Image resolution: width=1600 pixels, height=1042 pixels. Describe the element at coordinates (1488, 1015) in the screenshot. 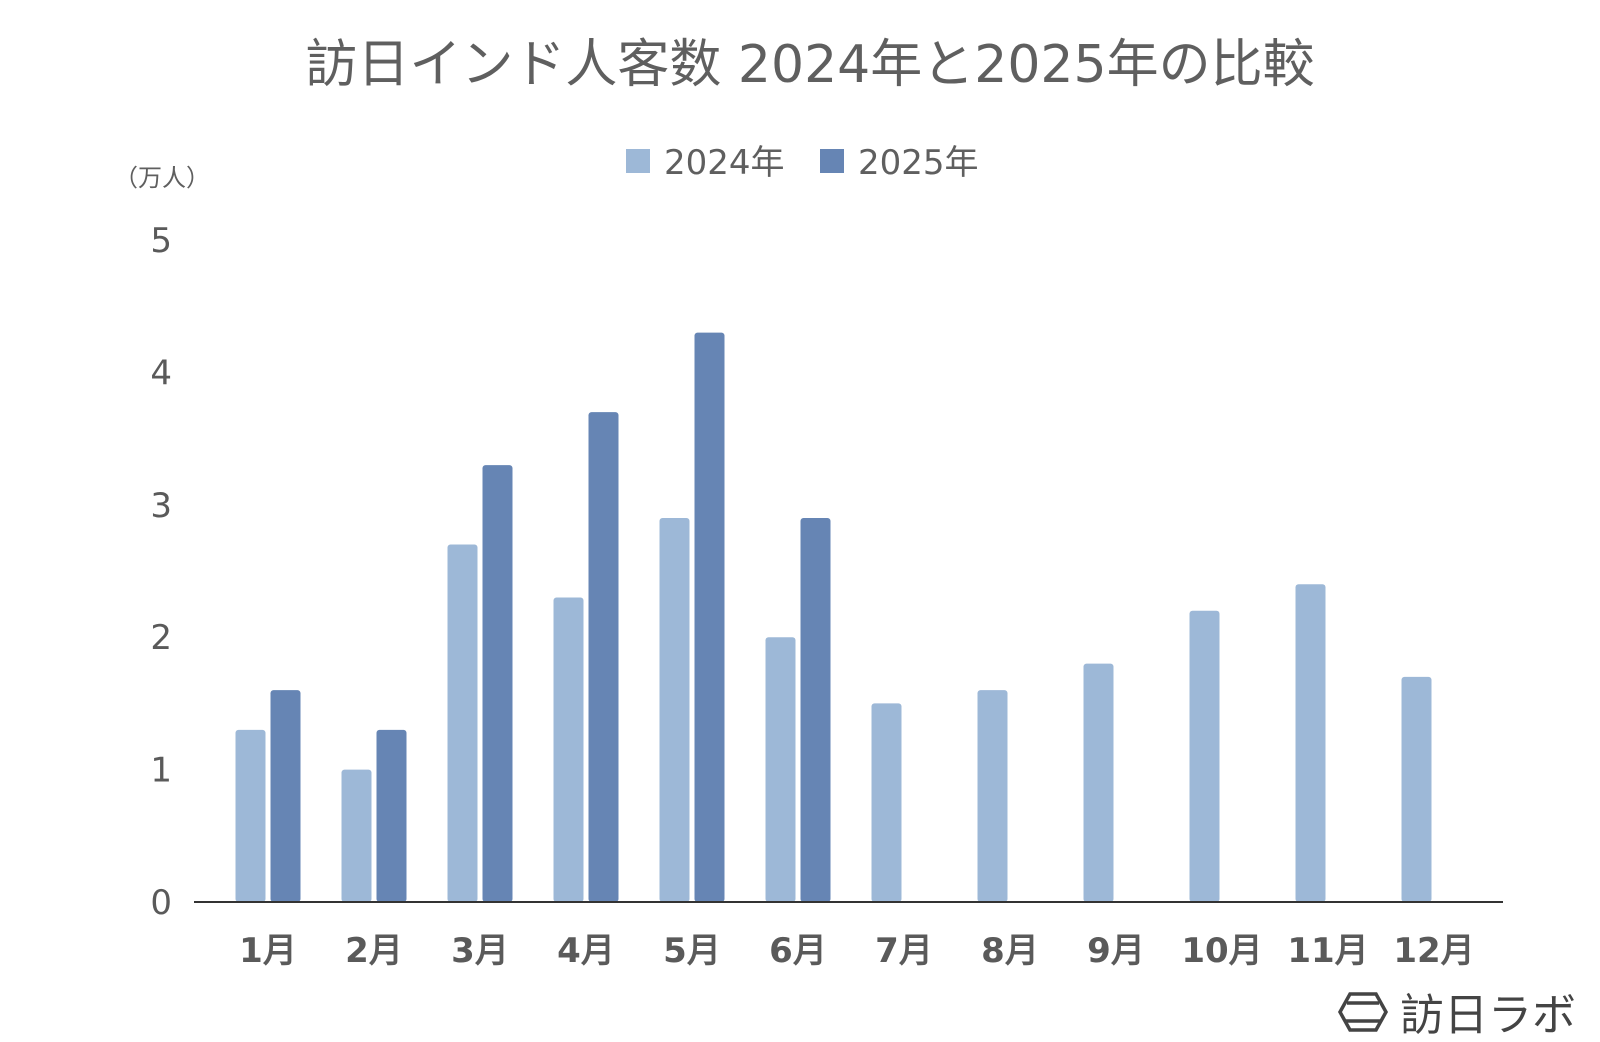

I see `brand-name: 訪日ラボ` at that location.